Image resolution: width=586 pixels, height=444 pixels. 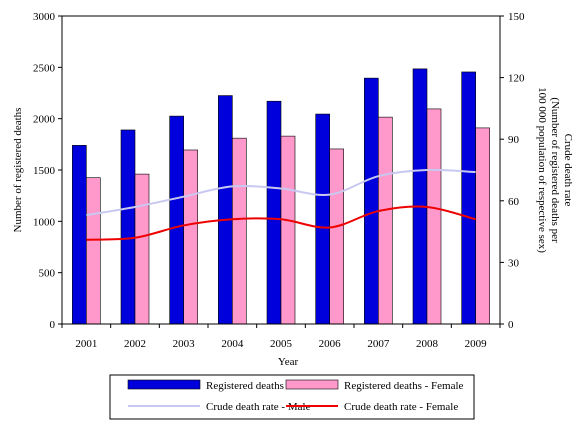 What do you see at coordinates (568, 170) in the screenshot?
I see `right-axis-title-line1: Crude death rate` at bounding box center [568, 170].